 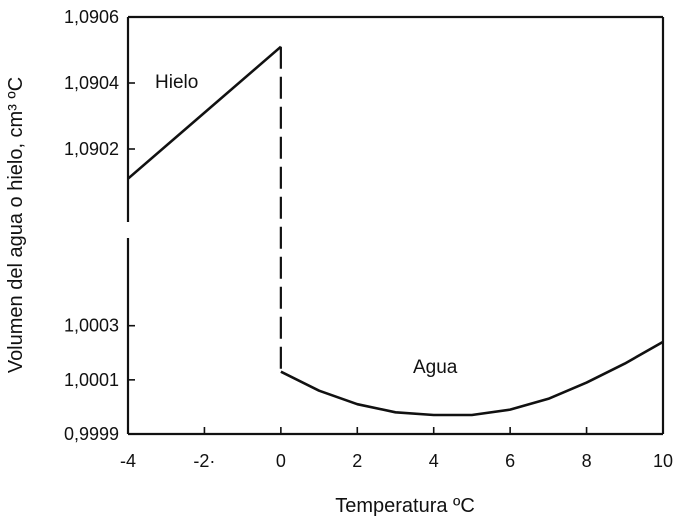 I want to click on y-tick-label: 1,0904, so click(x=91, y=83).